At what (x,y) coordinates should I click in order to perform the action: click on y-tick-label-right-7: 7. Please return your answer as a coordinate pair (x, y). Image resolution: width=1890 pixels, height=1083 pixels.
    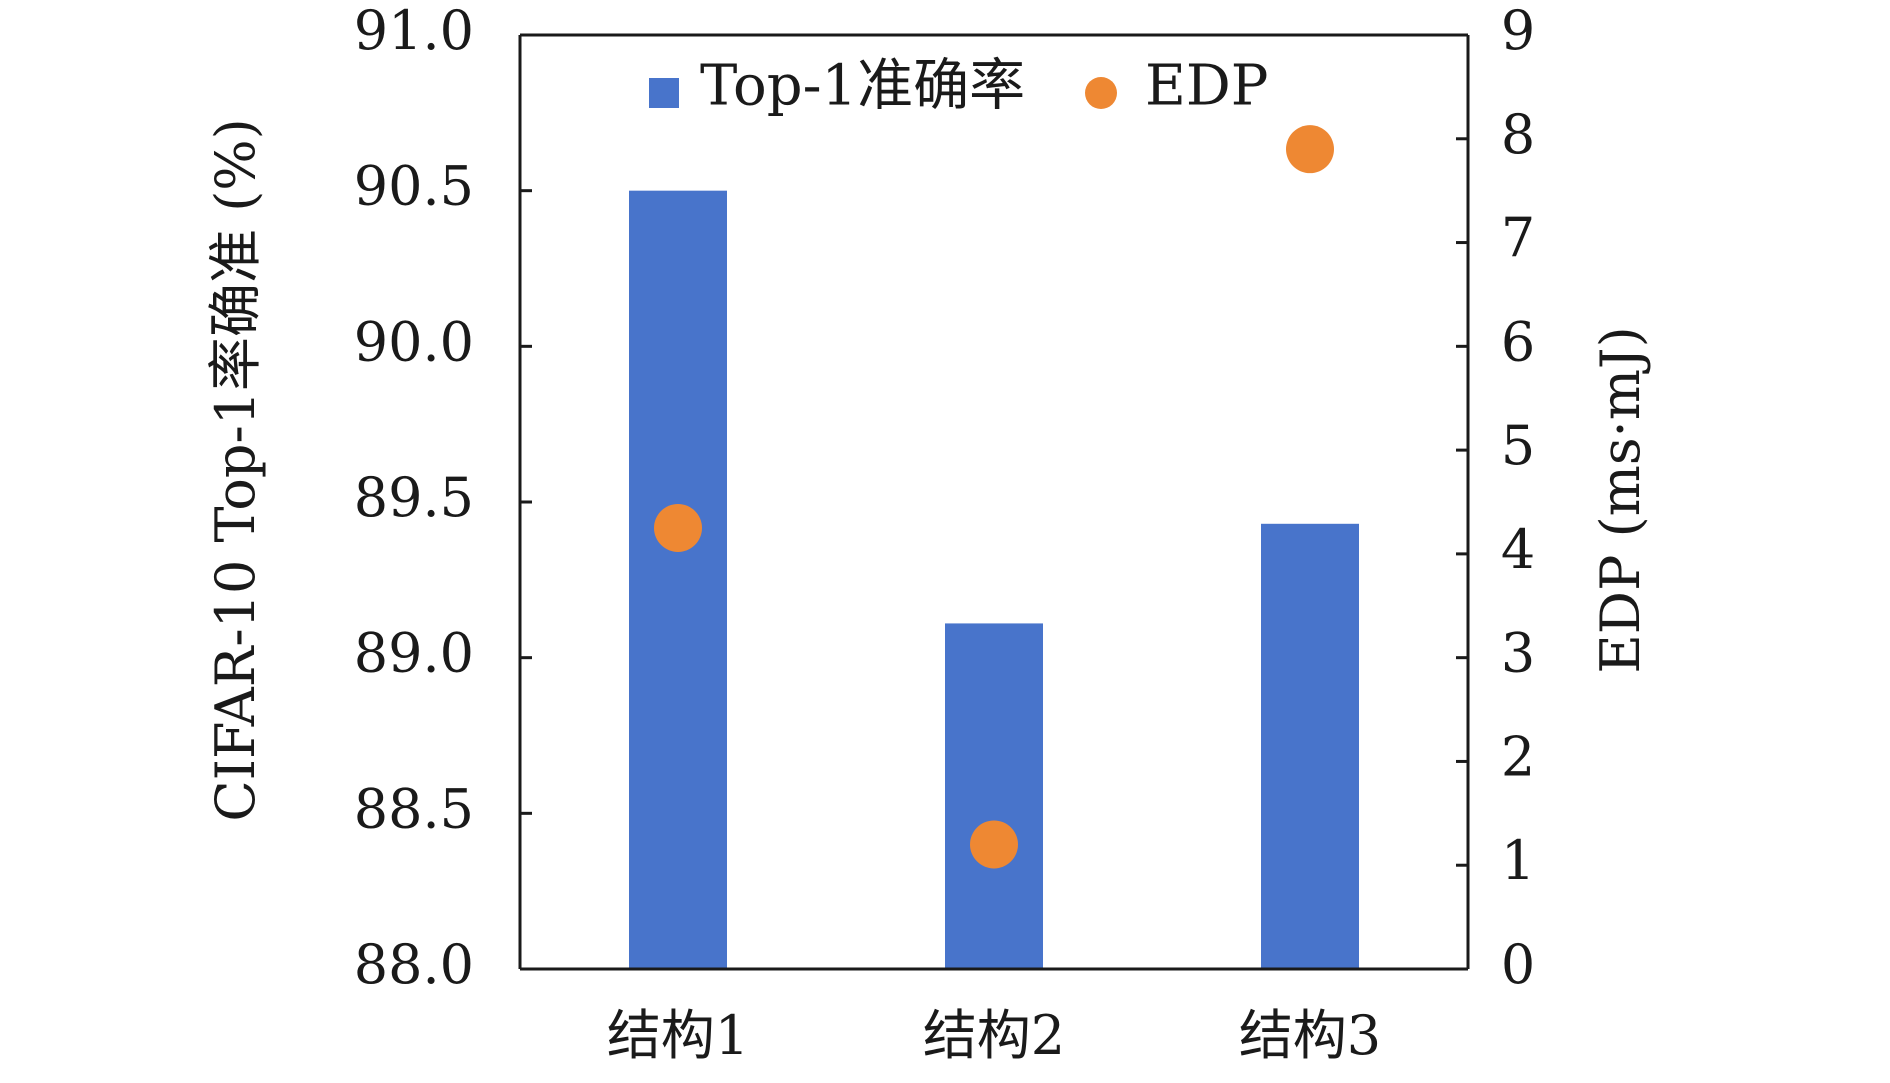
    Looking at the image, I should click on (1518, 238).